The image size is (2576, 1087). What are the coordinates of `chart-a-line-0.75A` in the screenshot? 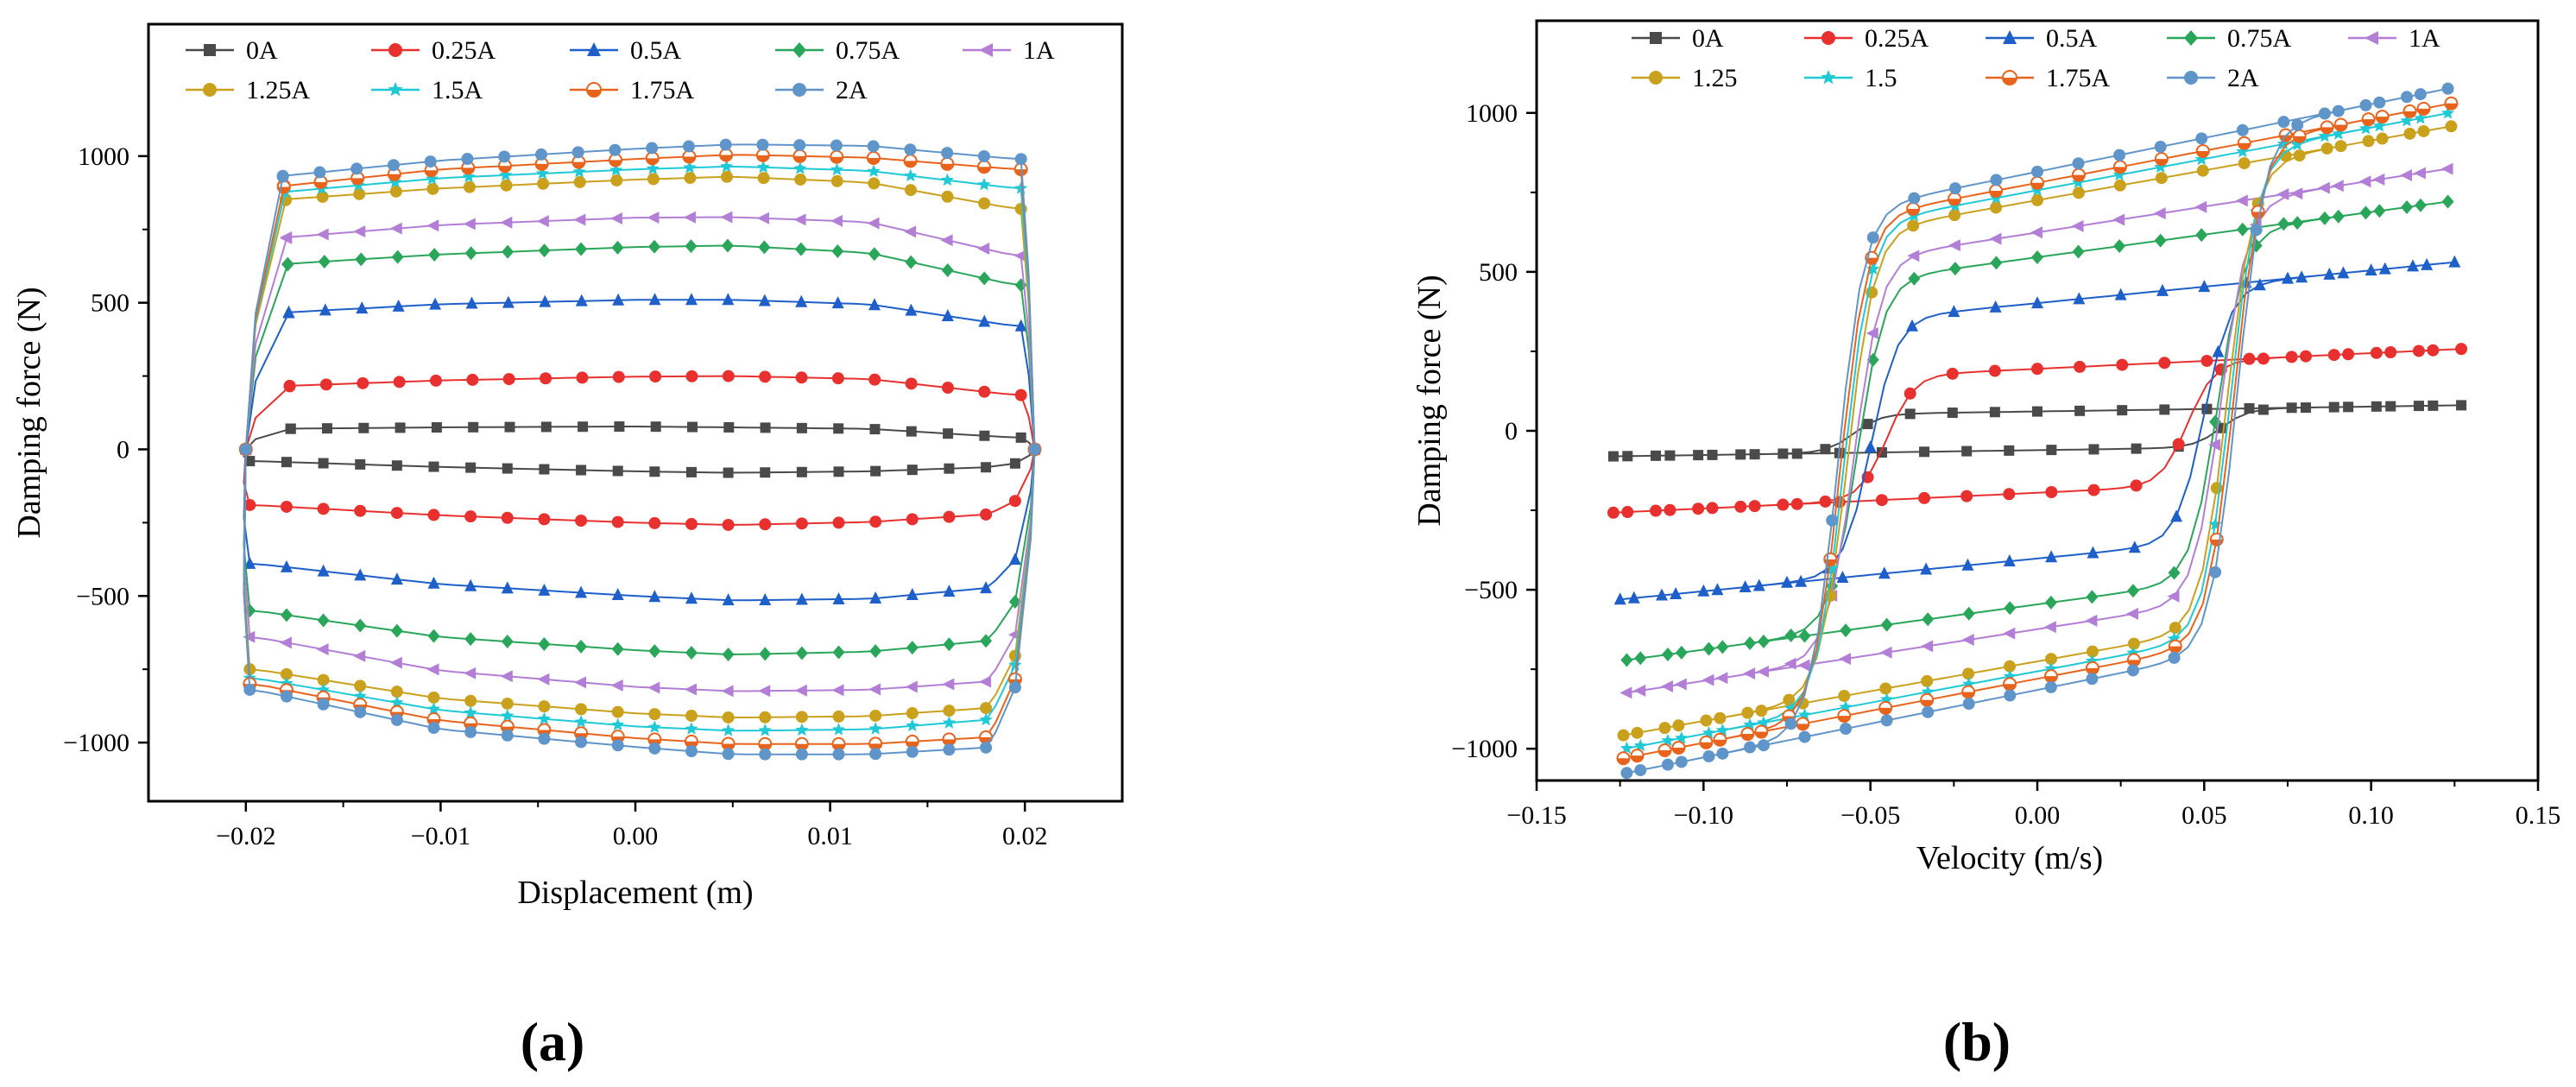 It's located at (639, 450).